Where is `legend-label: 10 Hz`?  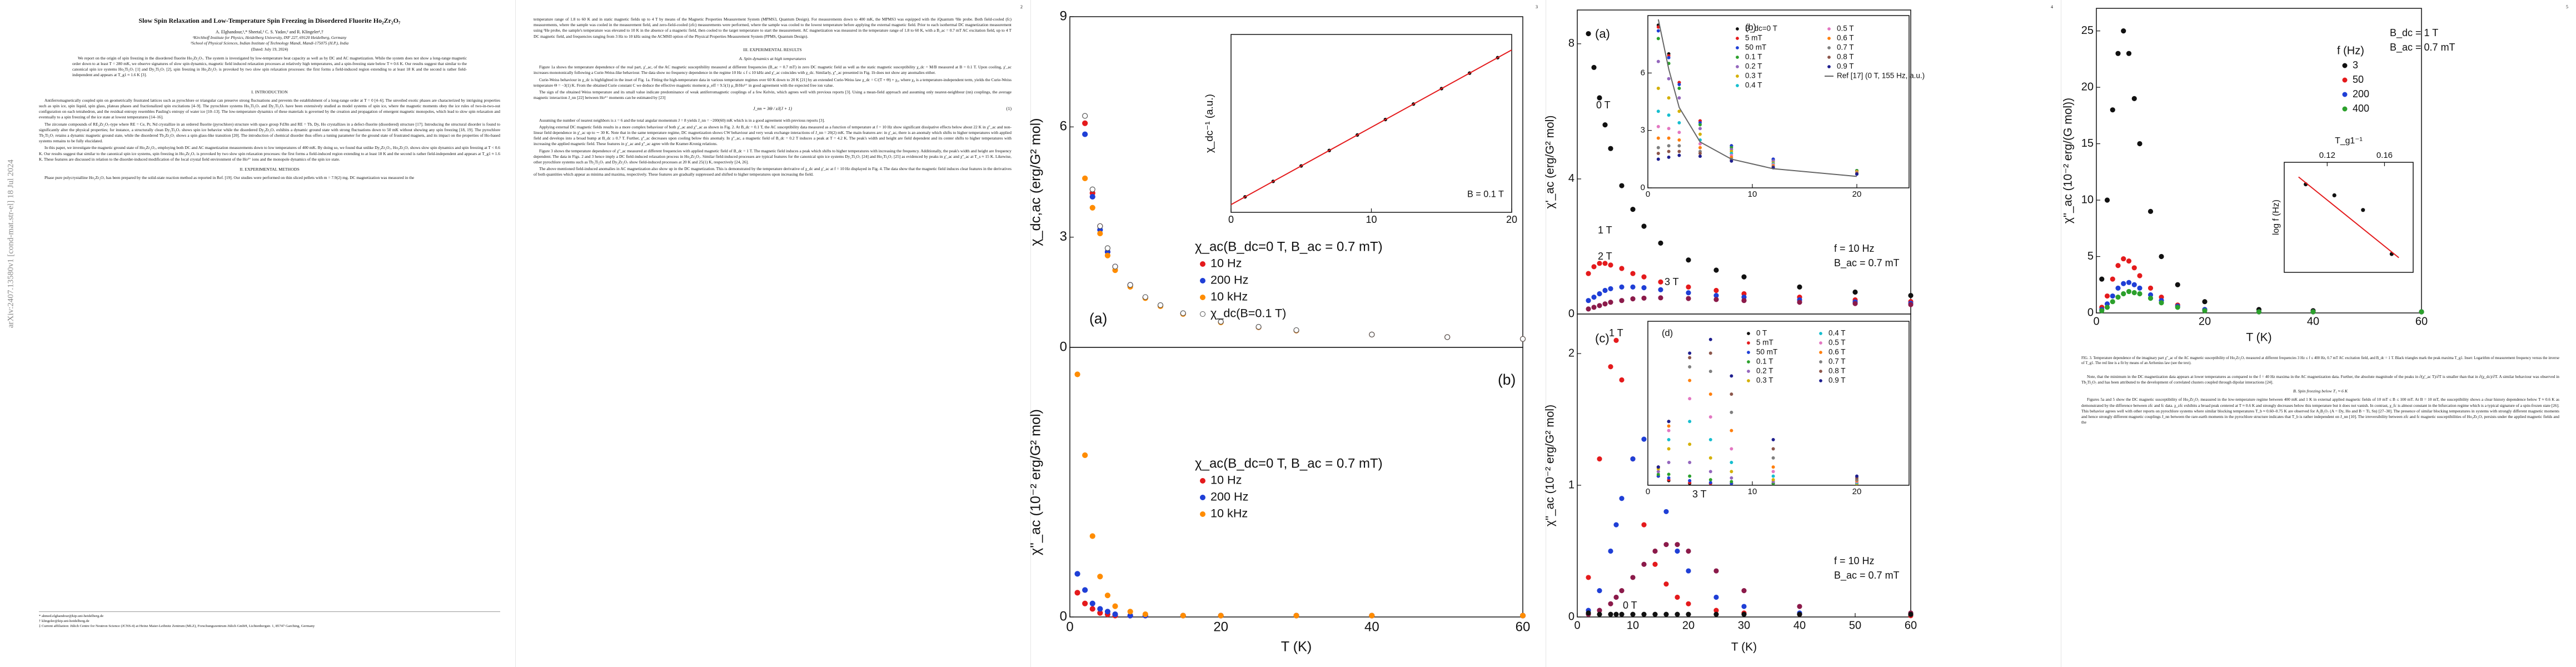 legend-label: 10 Hz is located at coordinates (1226, 263).